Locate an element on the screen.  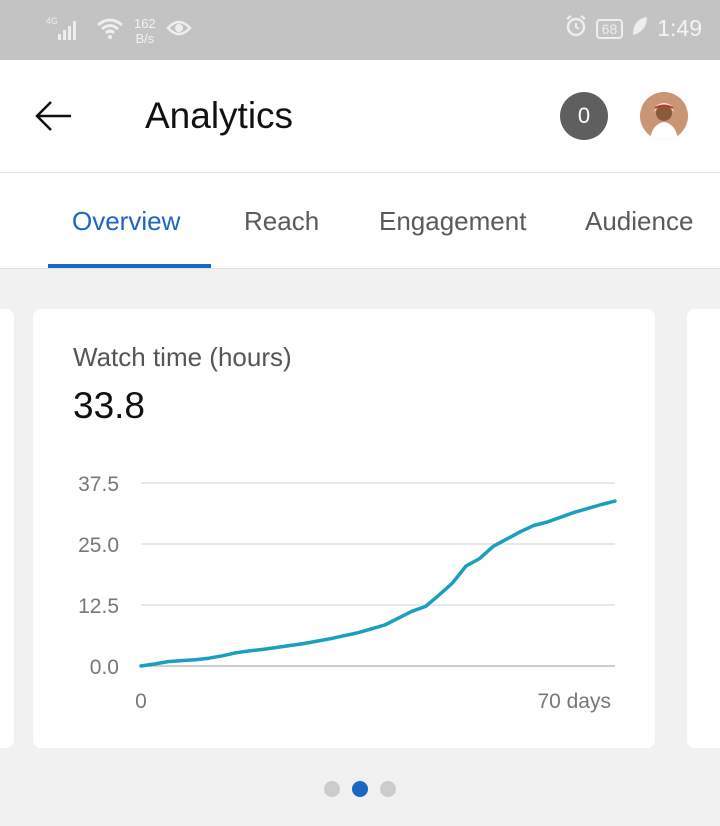
x-tick-label: 0 is located at coordinates (141, 701).